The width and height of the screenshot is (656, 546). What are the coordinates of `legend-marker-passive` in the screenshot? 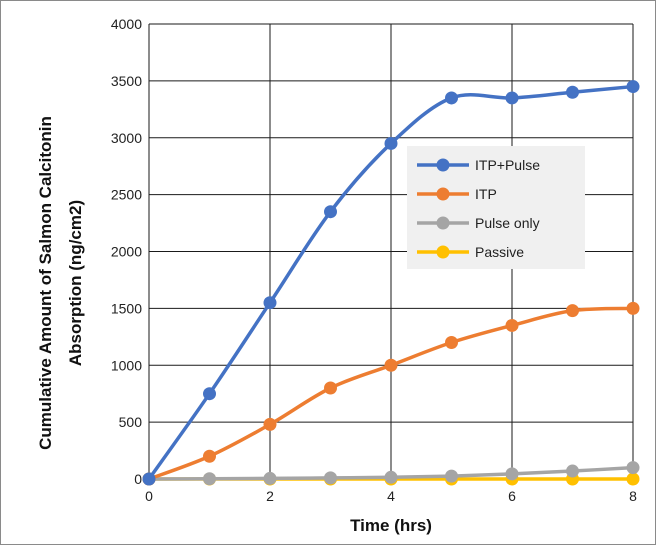 It's located at (443, 252).